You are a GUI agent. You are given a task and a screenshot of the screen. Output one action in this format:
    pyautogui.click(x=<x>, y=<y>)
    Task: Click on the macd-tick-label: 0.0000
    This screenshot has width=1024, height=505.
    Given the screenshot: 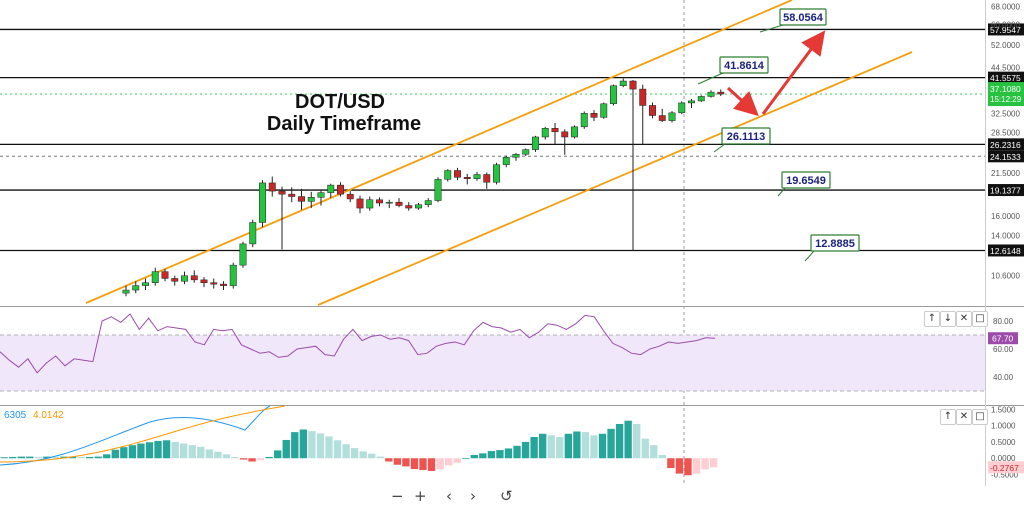 What is the action you would take?
    pyautogui.click(x=1003, y=458)
    